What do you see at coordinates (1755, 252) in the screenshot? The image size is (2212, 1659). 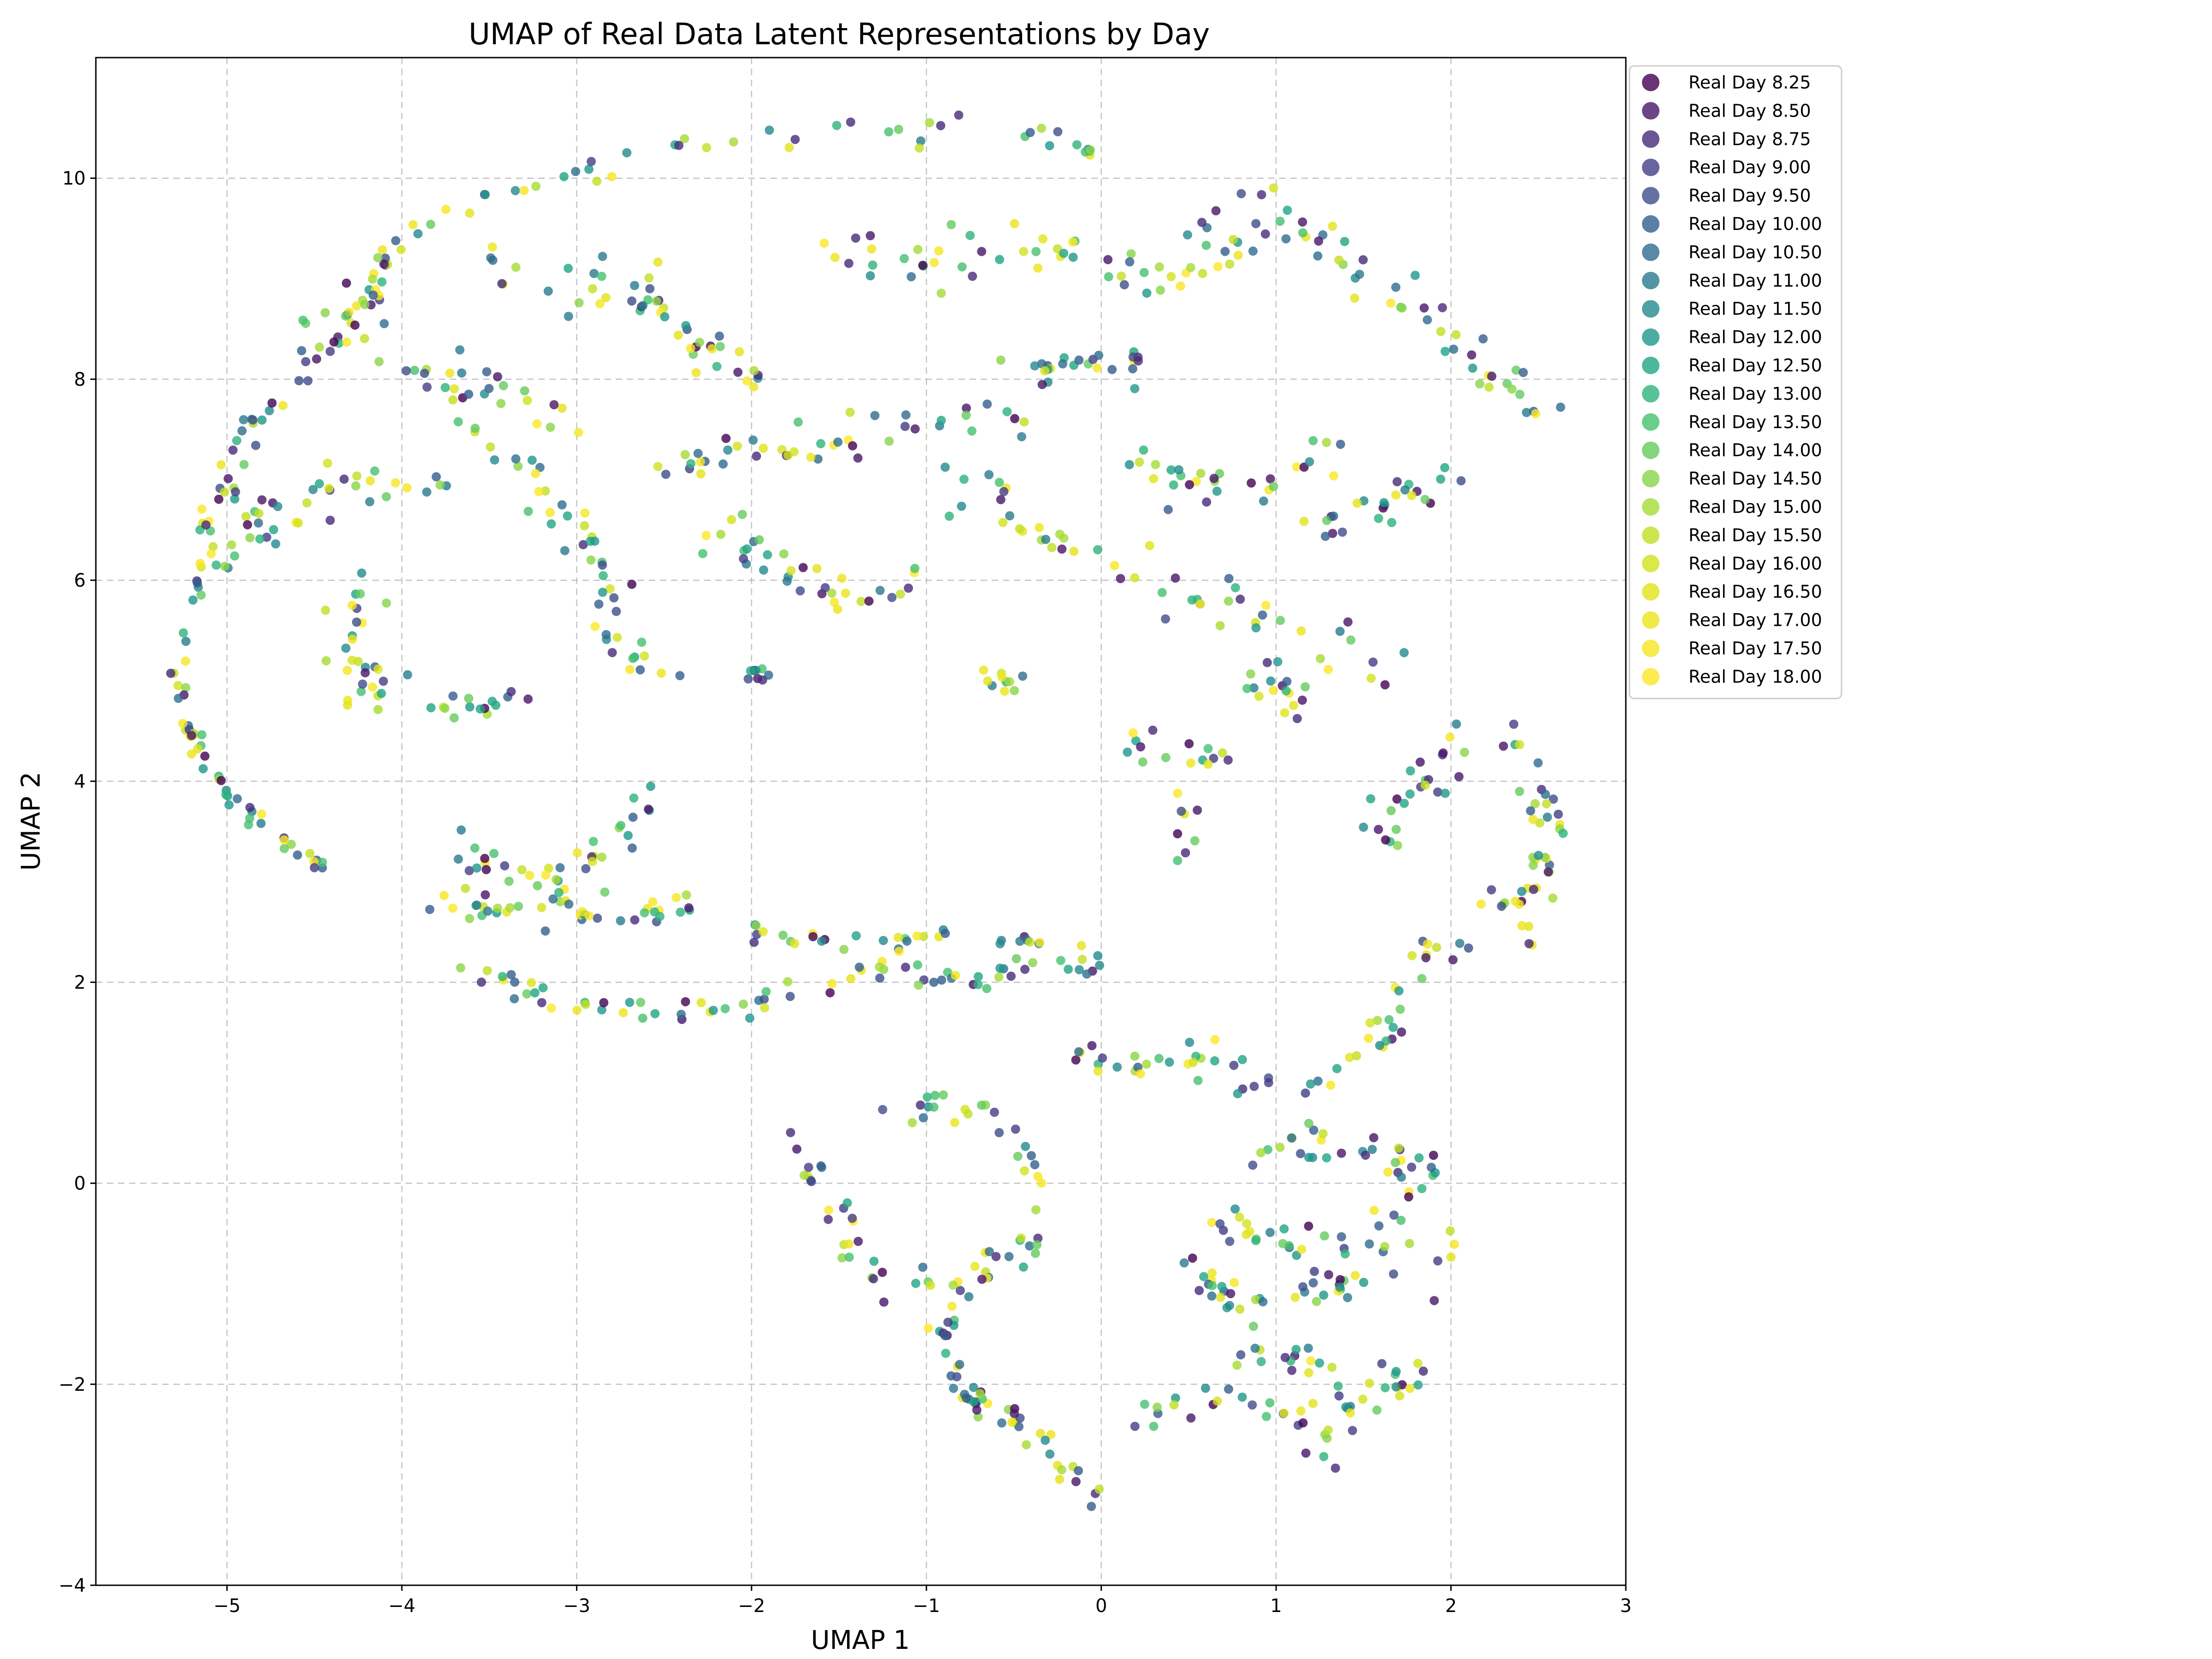 I see `legend-label: Real Day 10.50` at bounding box center [1755, 252].